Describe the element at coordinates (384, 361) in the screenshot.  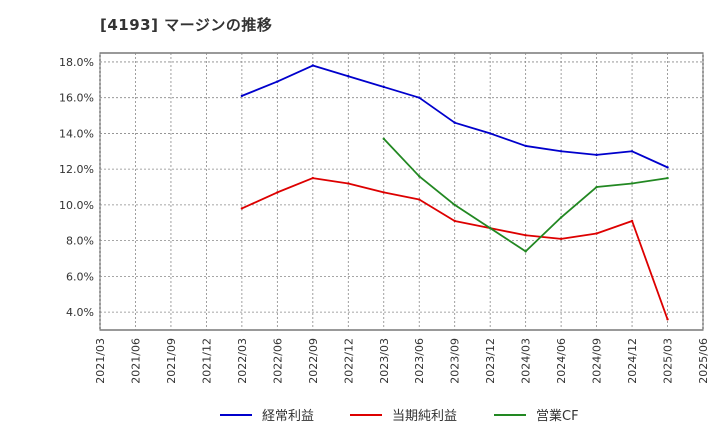
I see `x-tick-label: 2023/03` at that location.